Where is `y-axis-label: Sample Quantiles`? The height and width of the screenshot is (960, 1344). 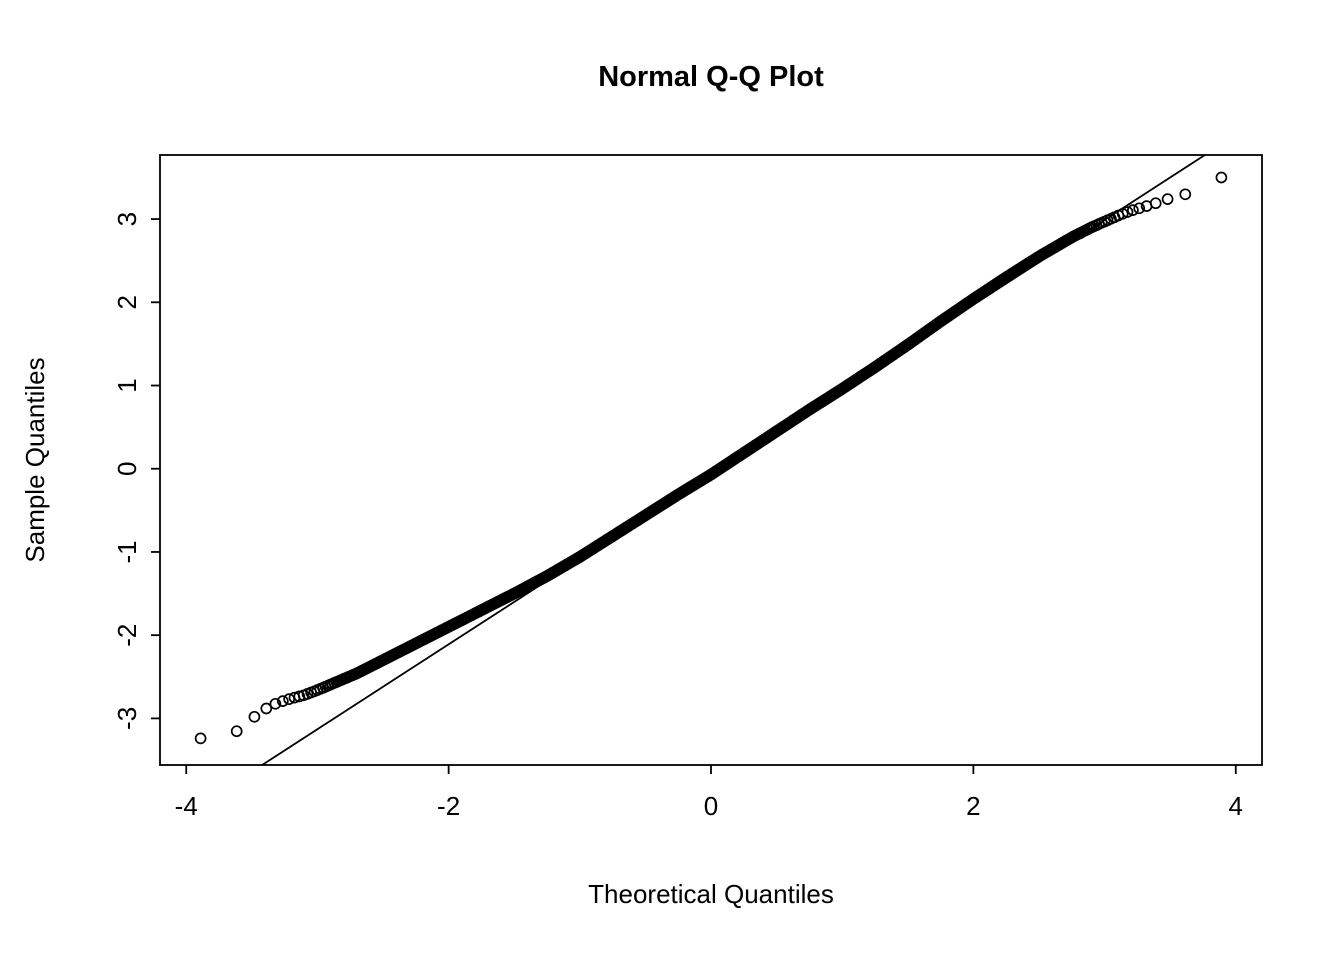 y-axis-label: Sample Quantiles is located at coordinates (35, 459).